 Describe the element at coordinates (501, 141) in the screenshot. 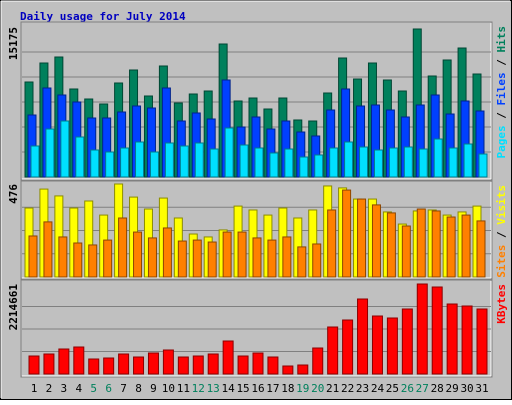

I see `legend-entry: Pages` at that location.